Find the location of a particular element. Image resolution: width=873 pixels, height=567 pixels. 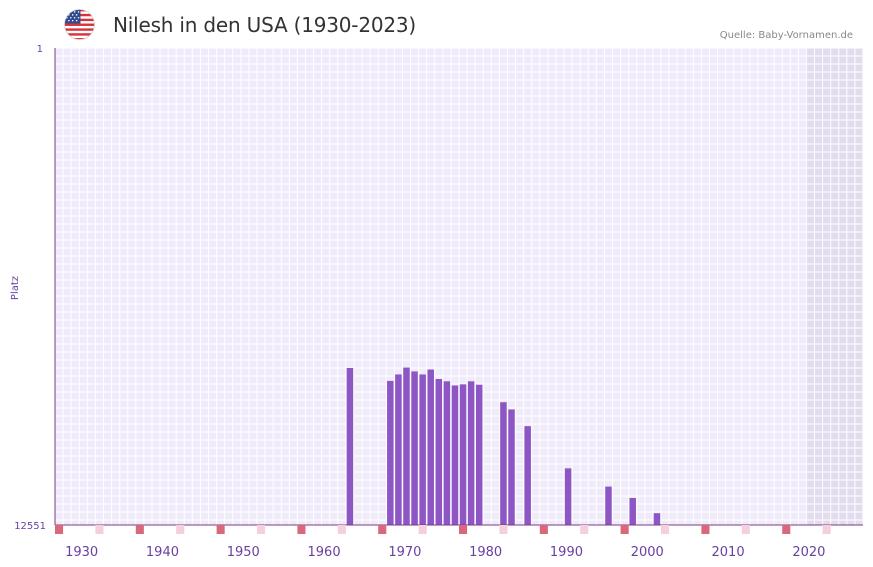

bar-1975 is located at coordinates (430, 447).